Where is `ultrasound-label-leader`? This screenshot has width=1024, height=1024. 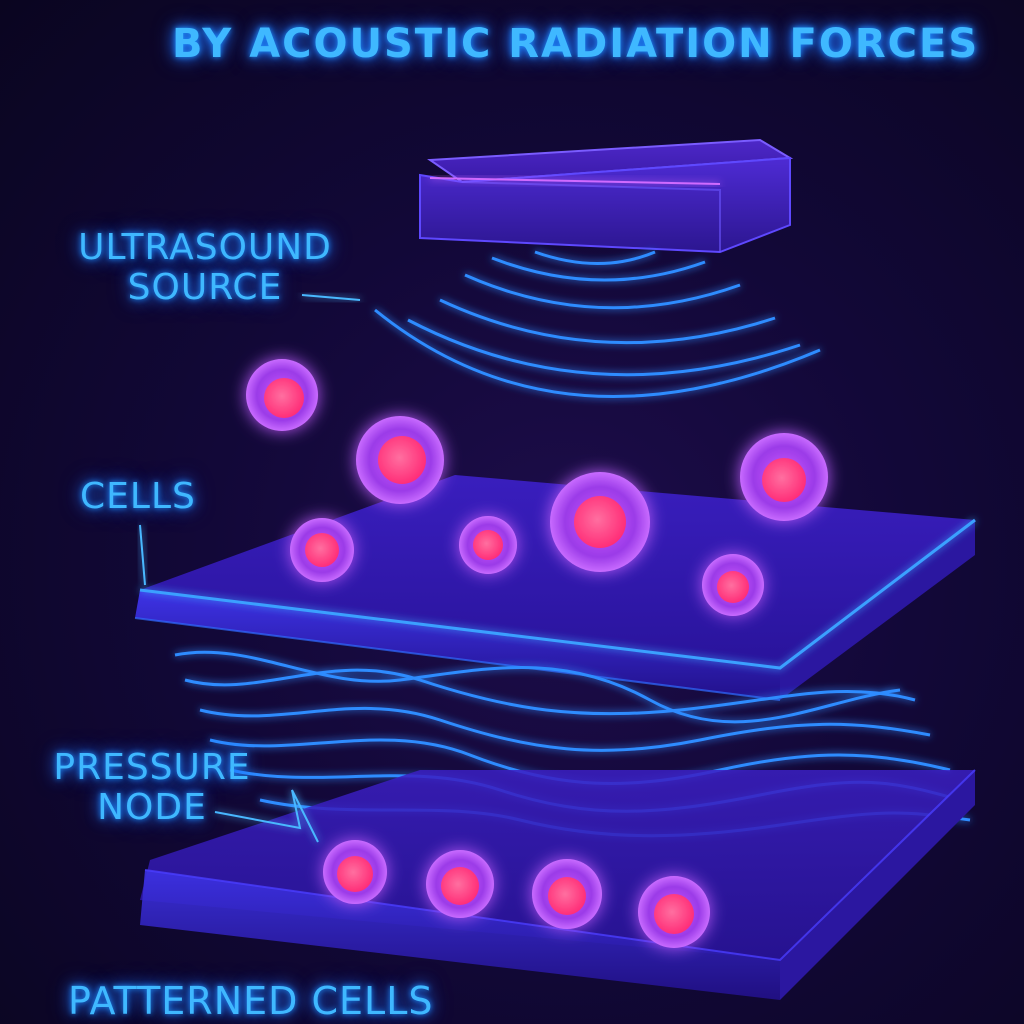 ultrasound-label-leader is located at coordinates (331, 297).